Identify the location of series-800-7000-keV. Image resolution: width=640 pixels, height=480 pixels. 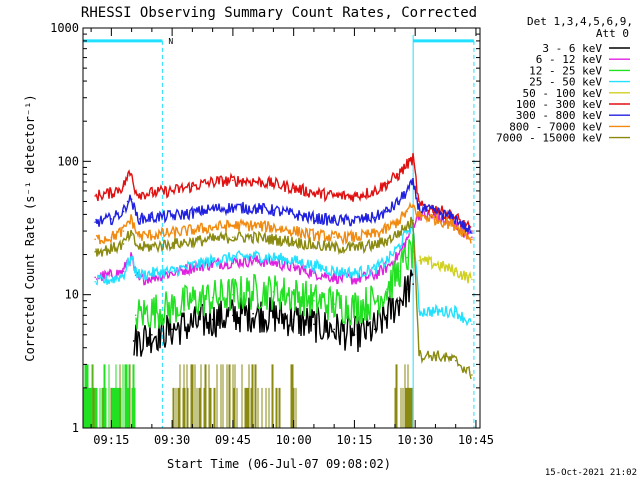
(283, 223).